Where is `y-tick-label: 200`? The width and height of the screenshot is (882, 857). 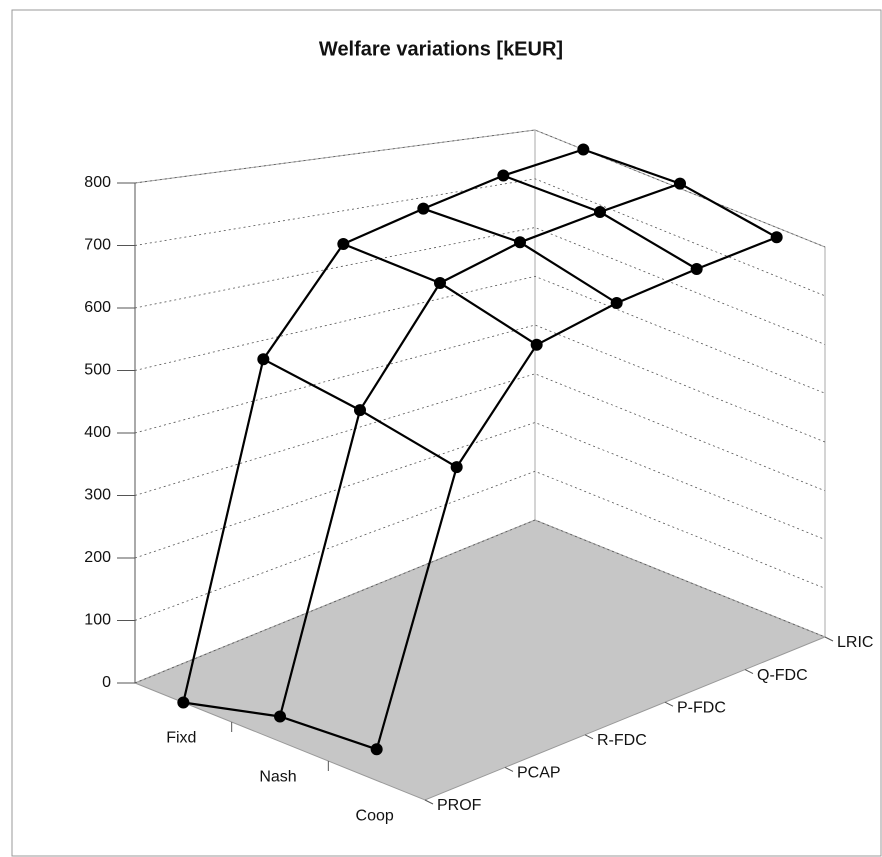
y-tick-label: 200 is located at coordinates (97, 557).